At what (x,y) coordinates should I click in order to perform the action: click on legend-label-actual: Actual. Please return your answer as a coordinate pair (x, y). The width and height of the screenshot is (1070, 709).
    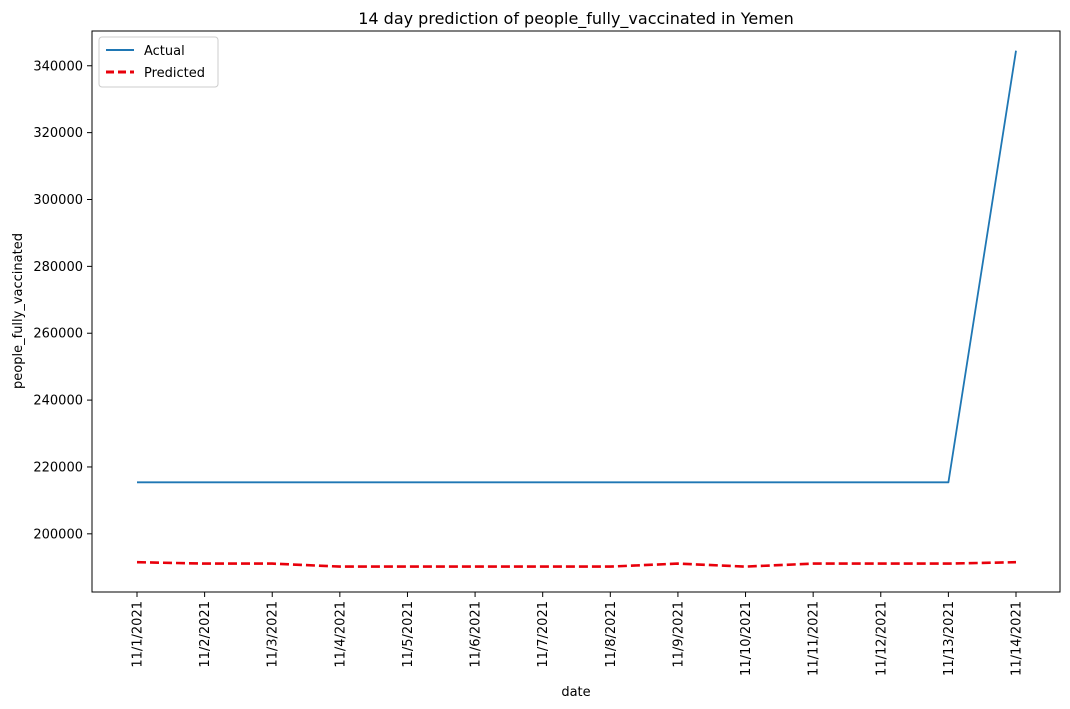
    Looking at the image, I should click on (164, 51).